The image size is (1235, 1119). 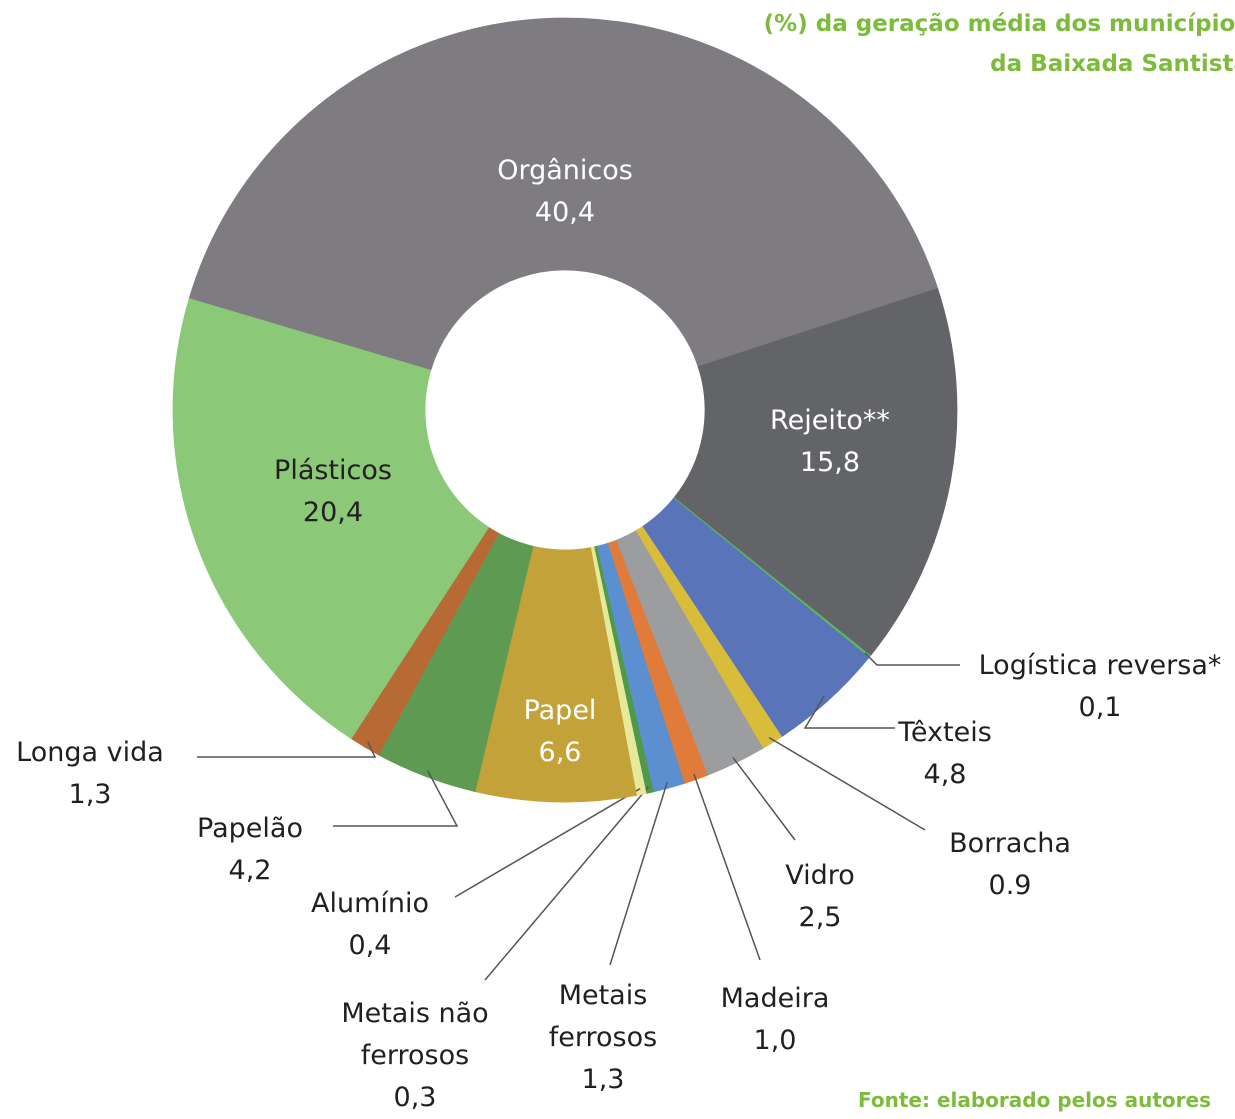 I want to click on slice-name: Metais não ferrosos, so click(x=415, y=1034).